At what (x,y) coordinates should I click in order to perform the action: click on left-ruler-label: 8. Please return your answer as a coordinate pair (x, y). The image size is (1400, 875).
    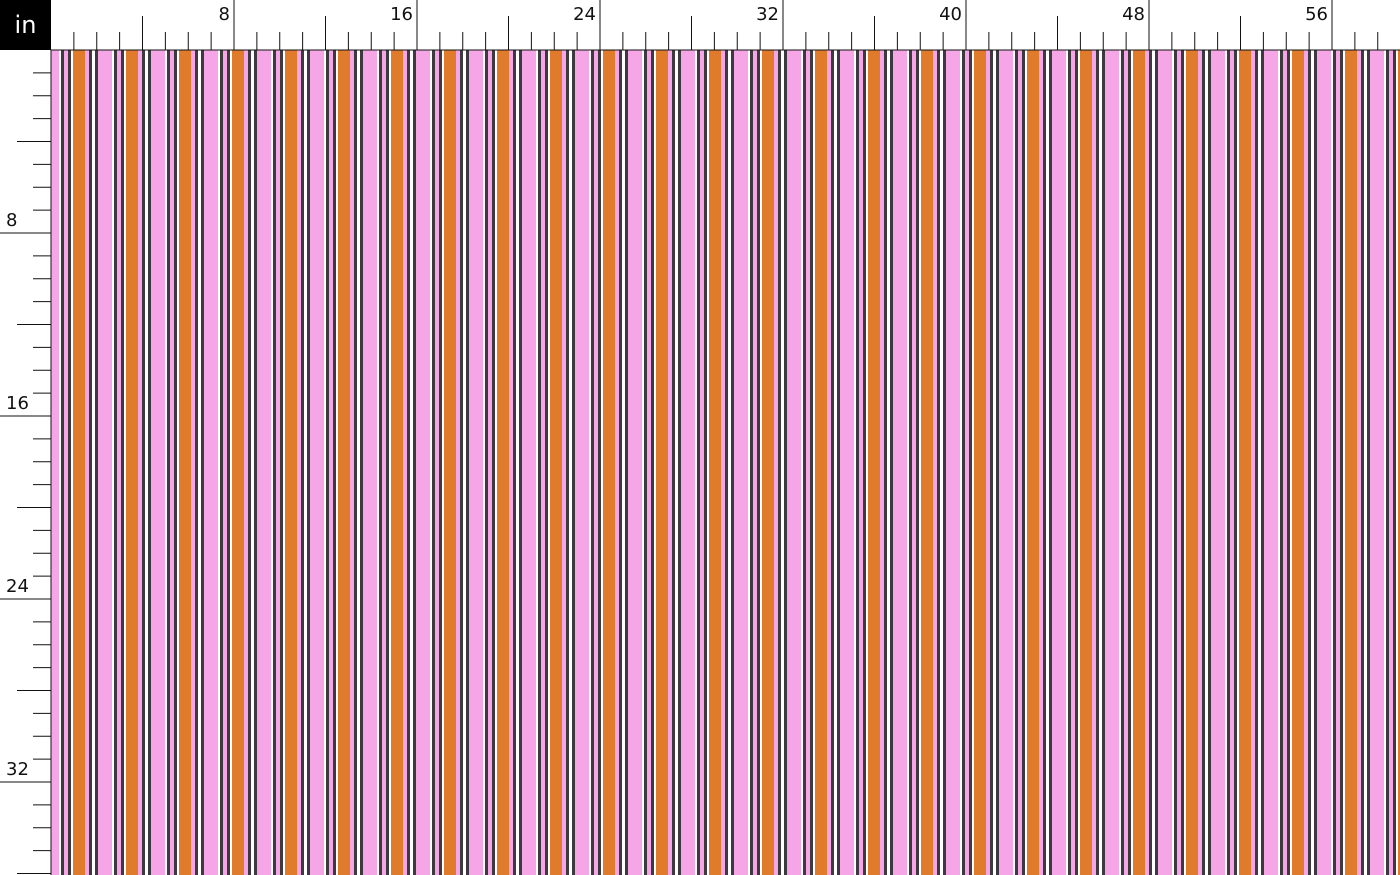
    Looking at the image, I should click on (11, 220).